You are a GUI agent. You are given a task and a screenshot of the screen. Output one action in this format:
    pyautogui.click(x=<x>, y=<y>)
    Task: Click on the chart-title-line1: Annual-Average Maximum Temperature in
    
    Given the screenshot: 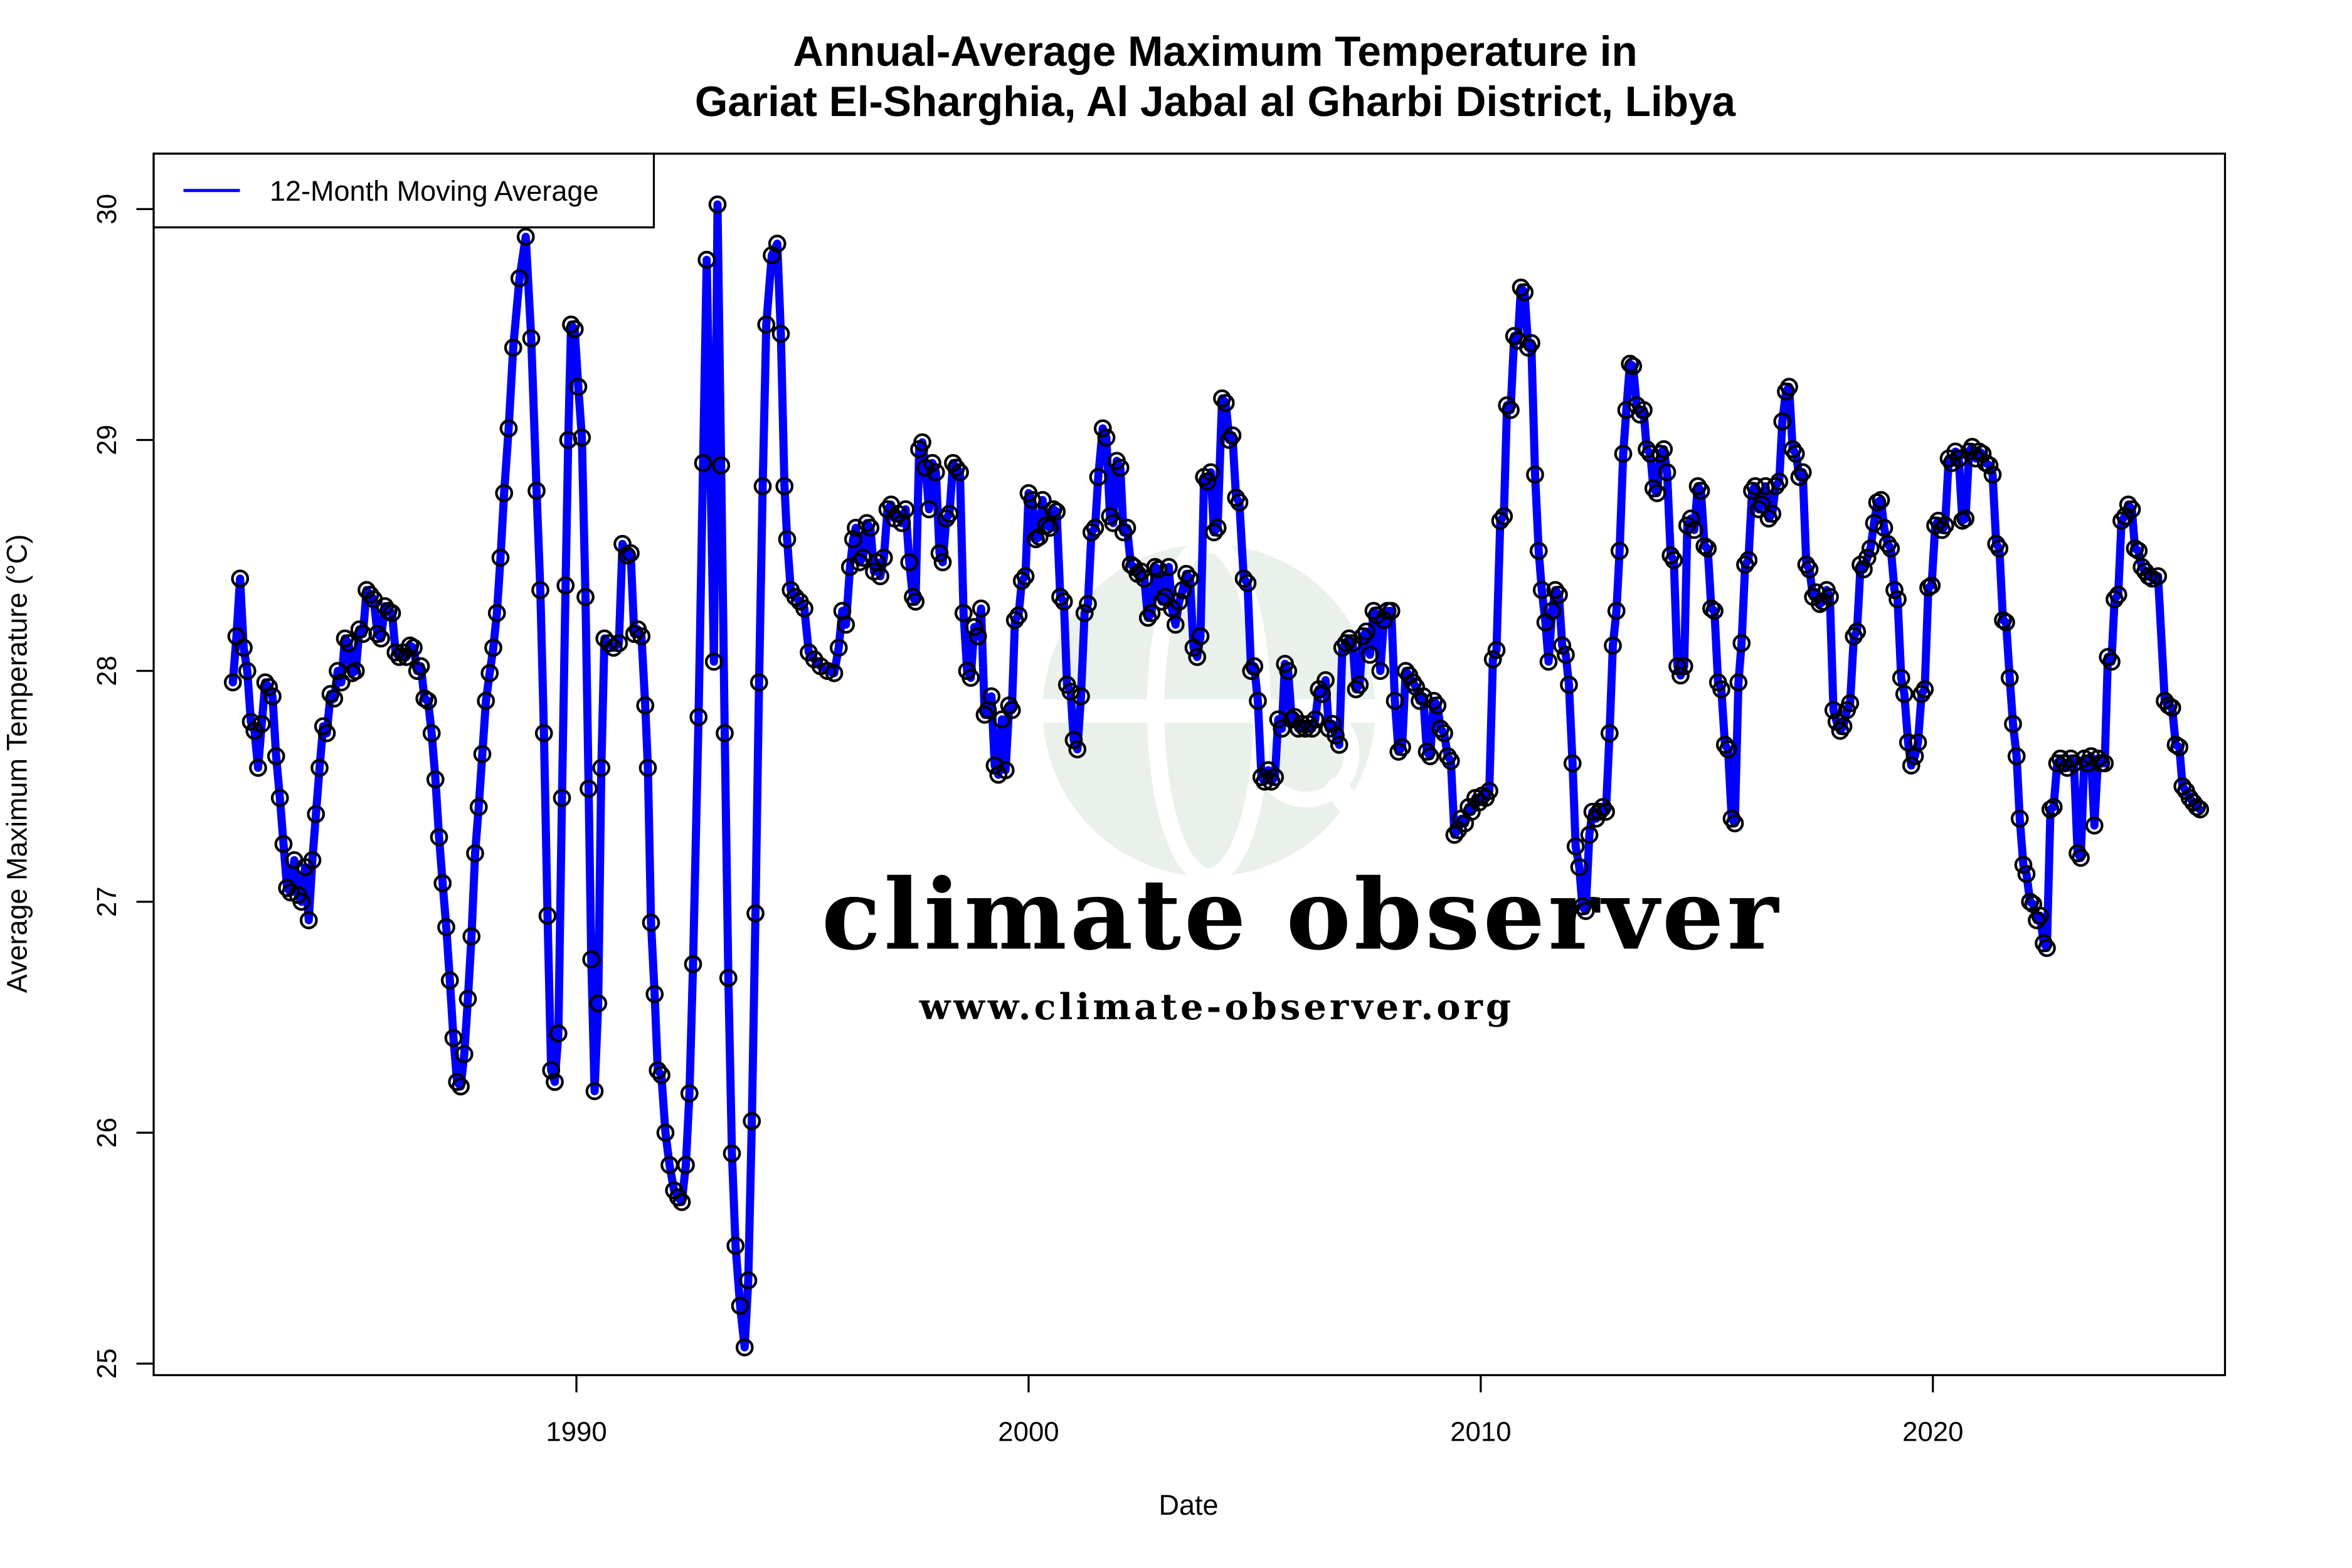 What is the action you would take?
    pyautogui.click(x=1215, y=51)
    